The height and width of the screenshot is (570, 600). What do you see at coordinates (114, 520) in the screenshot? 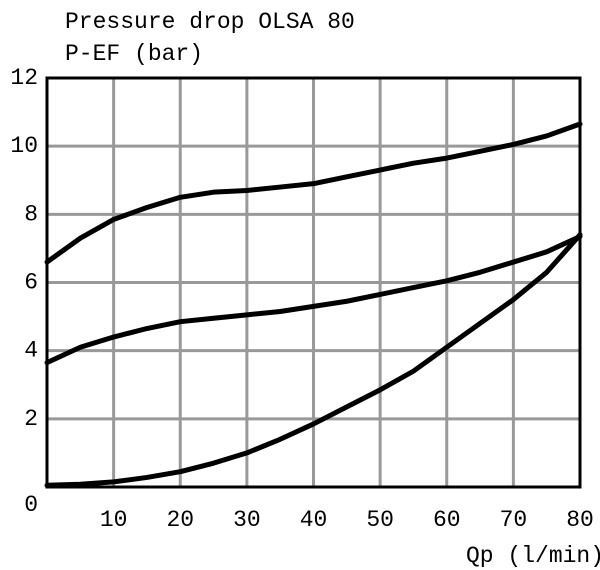
I see `x-tick-label: 10` at bounding box center [114, 520].